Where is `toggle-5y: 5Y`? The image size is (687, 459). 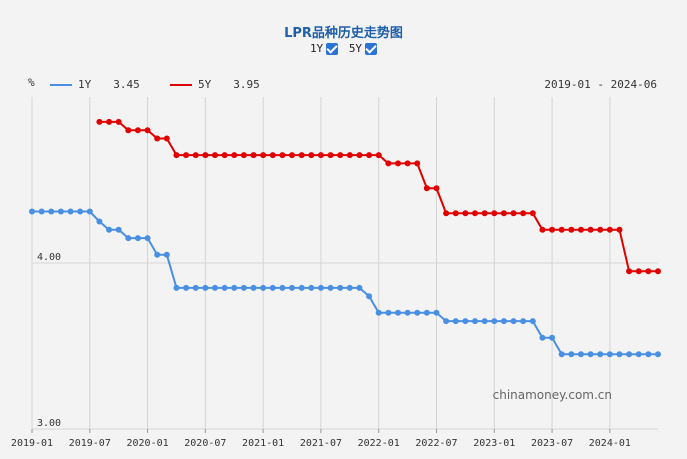 toggle-5y: 5Y is located at coordinates (363, 48).